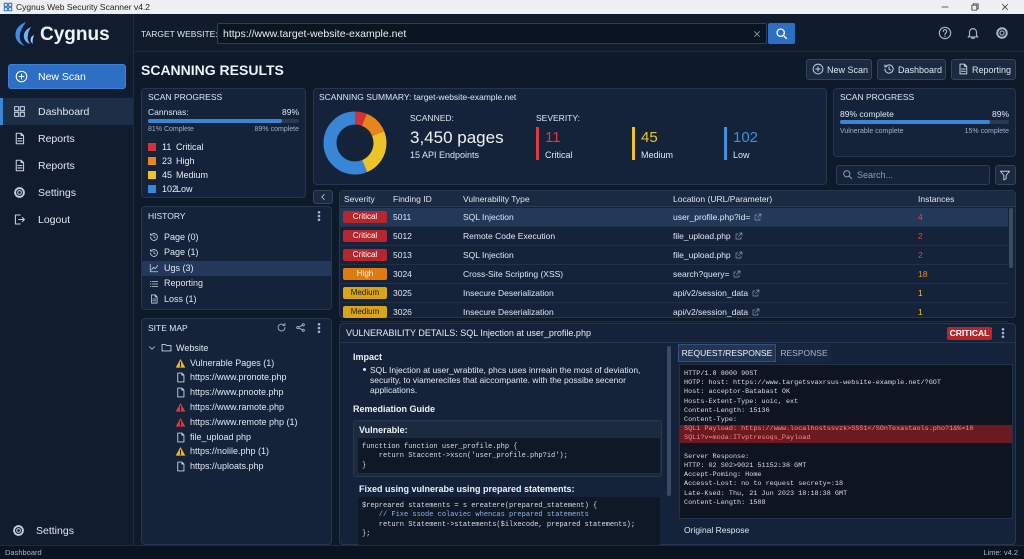 The height and width of the screenshot is (559, 1024). What do you see at coordinates (62, 76) in the screenshot?
I see `new-scan-label: New Scan` at bounding box center [62, 76].